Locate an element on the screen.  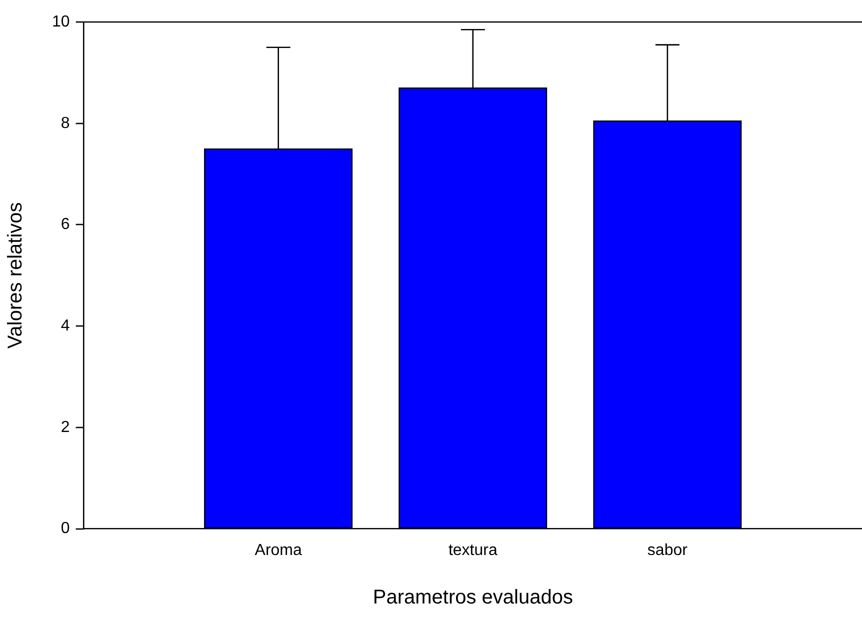
x-tick-label: sabor is located at coordinates (667, 550).